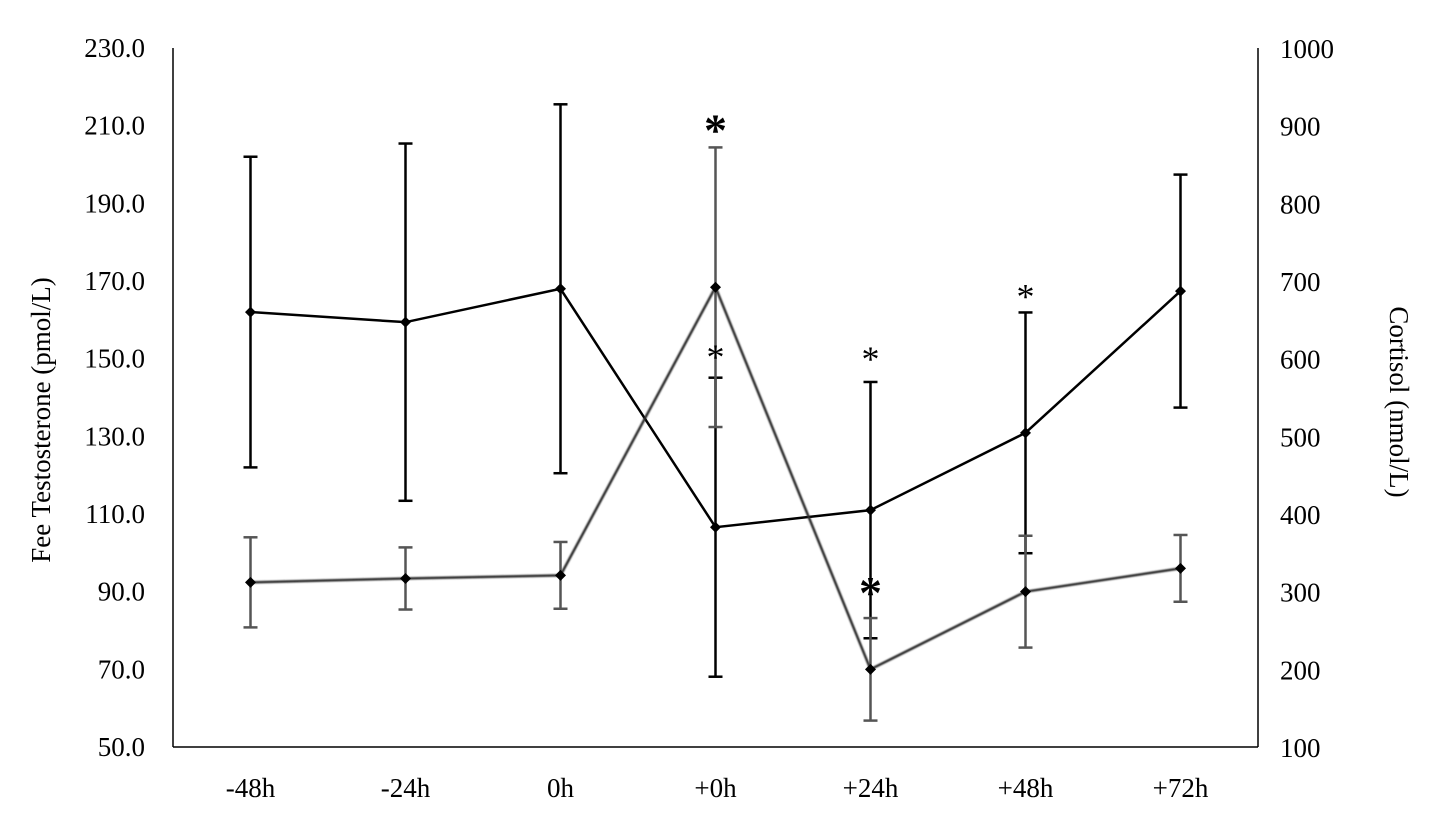  I want to click on y2-tick-label: 500, so click(1300, 437).